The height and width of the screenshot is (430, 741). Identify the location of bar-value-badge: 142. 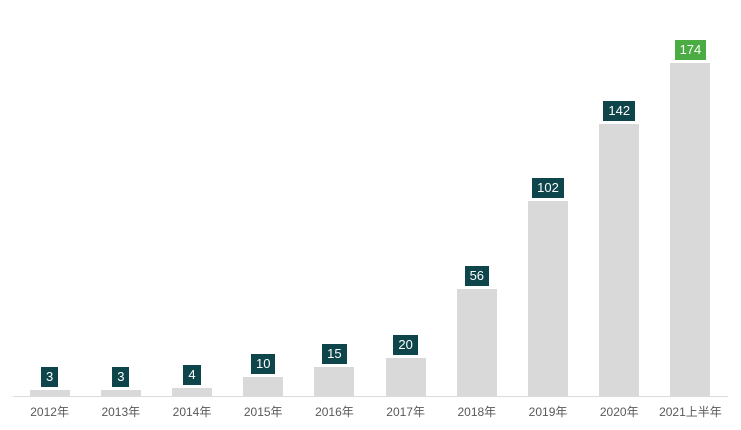
(619, 111).